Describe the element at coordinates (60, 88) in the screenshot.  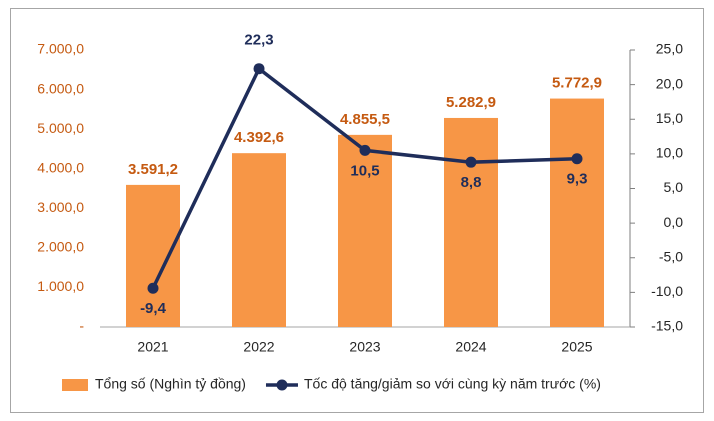
I see `y-tick-label: 6.000,0` at that location.